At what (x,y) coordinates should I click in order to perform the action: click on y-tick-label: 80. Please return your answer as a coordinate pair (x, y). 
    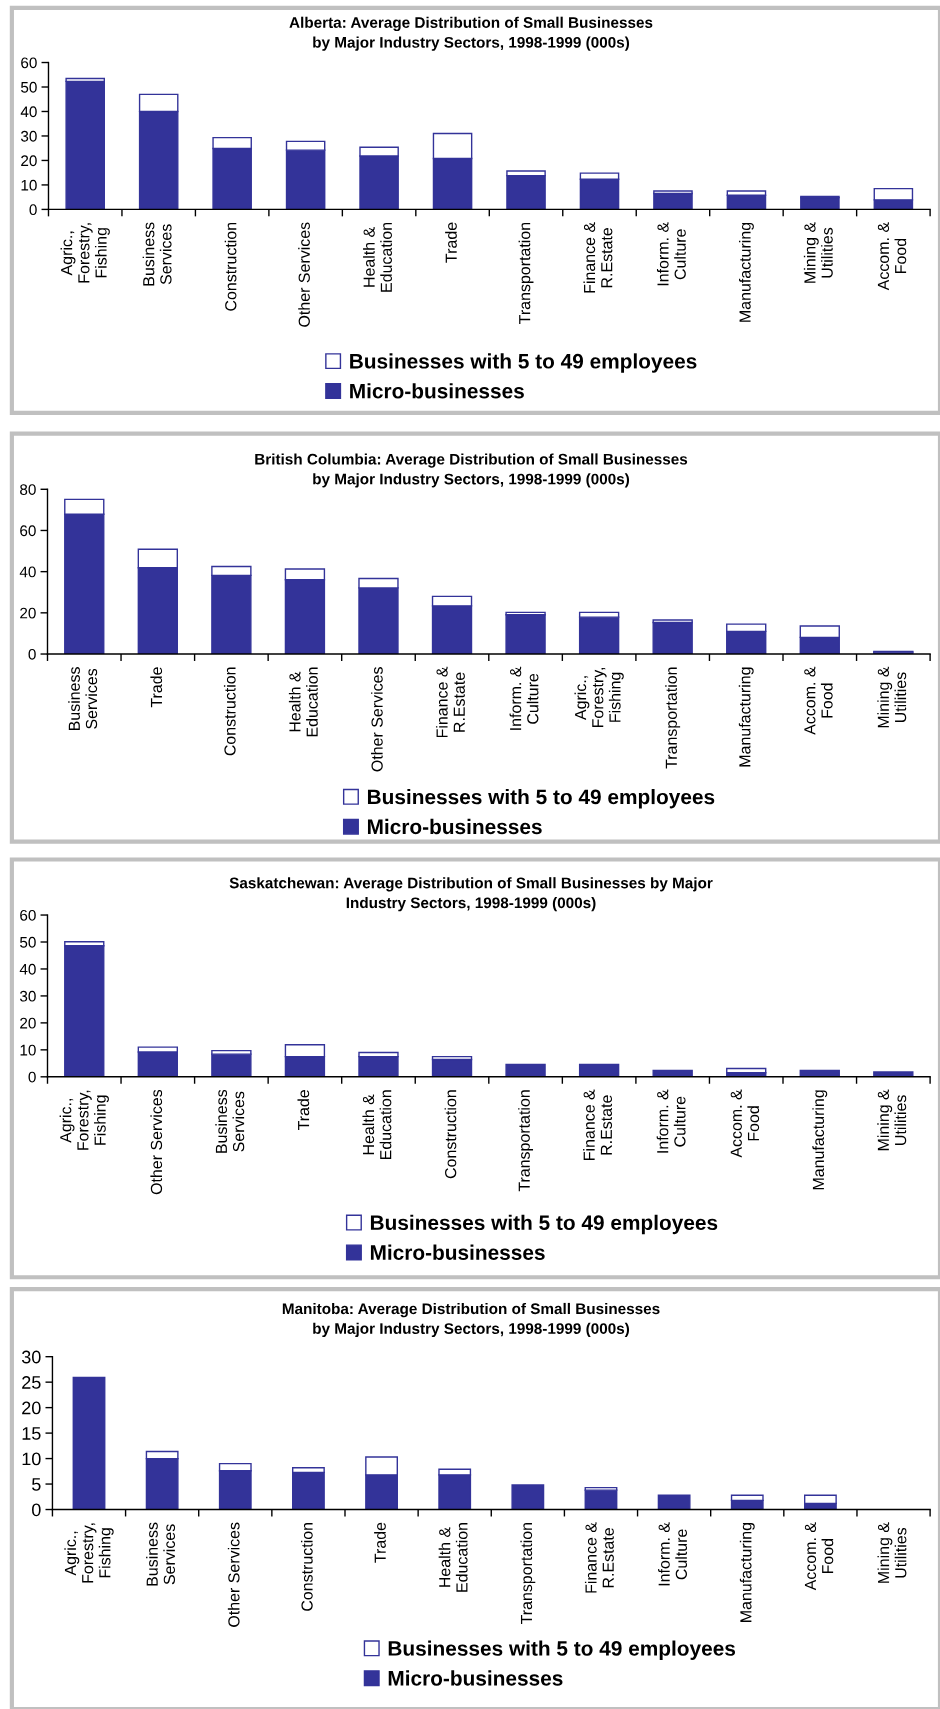
    Looking at the image, I should click on (28, 489).